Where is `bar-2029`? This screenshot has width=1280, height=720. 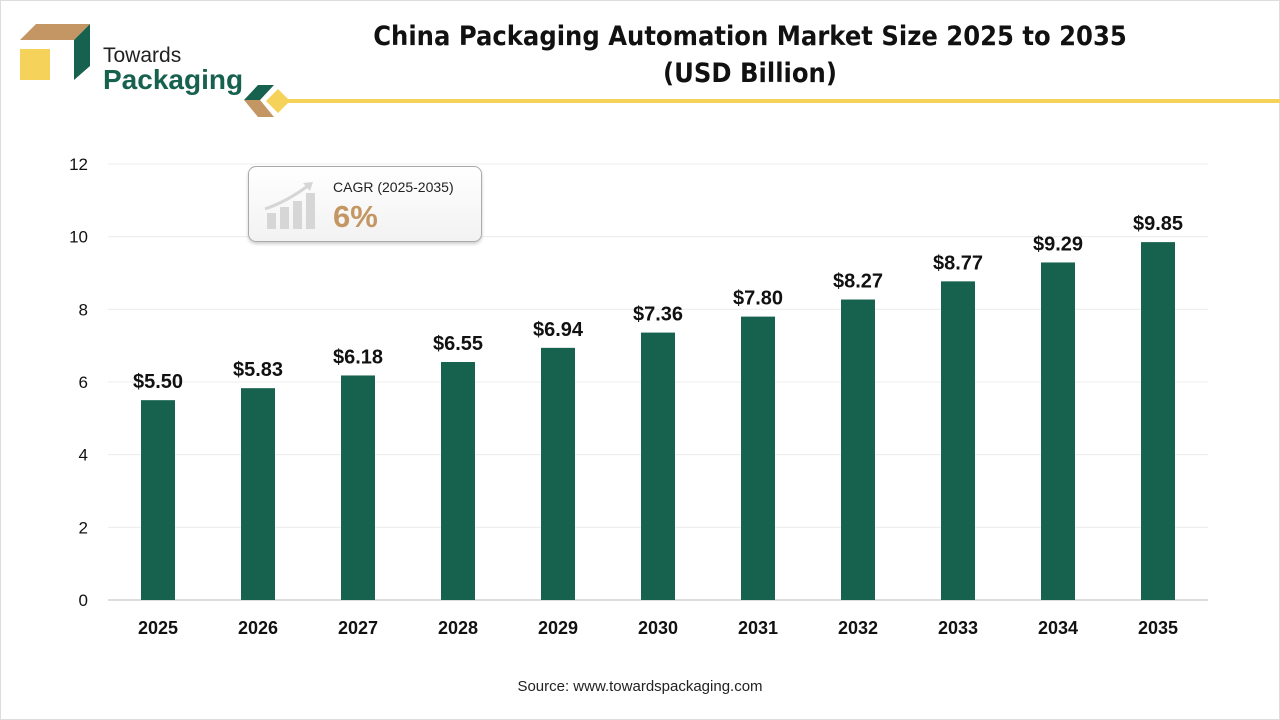
bar-2029 is located at coordinates (558, 473).